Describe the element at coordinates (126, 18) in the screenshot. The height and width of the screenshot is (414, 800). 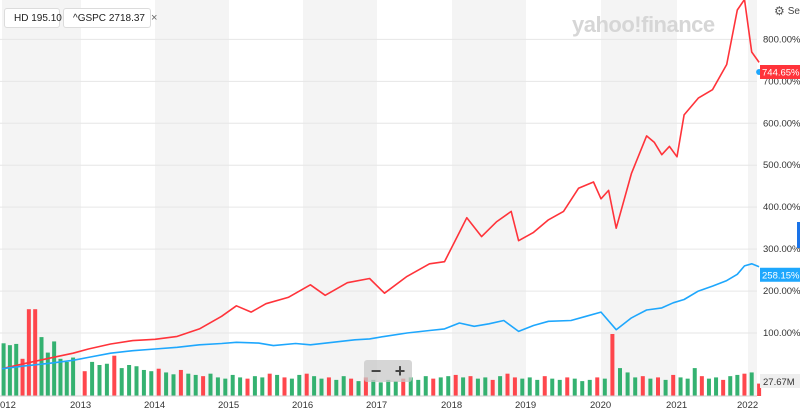
I see `gspc-value: 2718.37` at that location.